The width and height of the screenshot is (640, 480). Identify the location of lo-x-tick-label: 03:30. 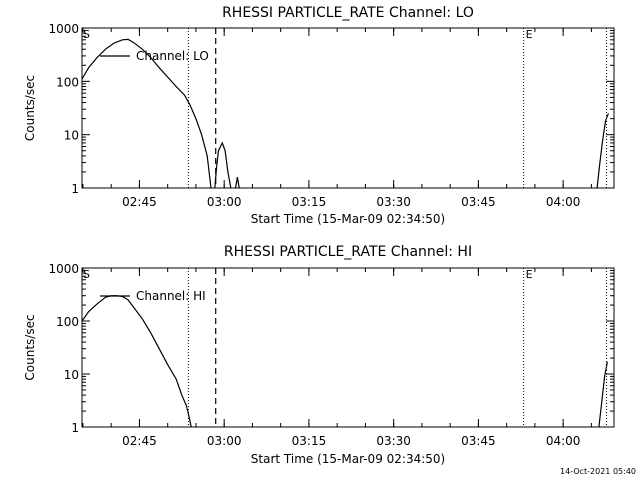
(393, 202).